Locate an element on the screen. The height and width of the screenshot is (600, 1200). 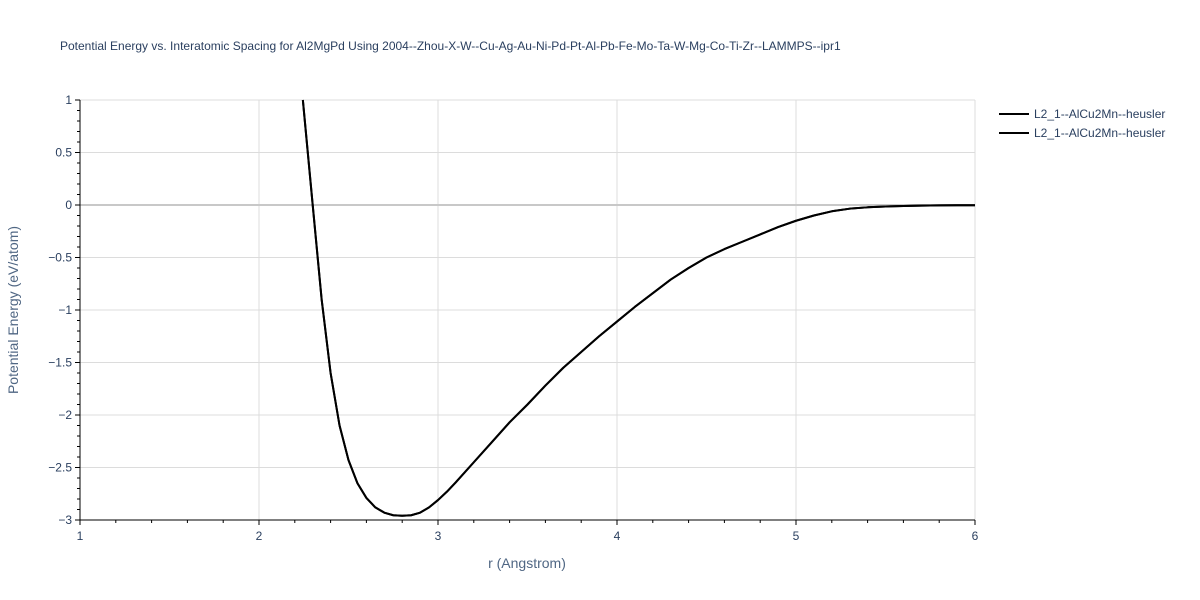
x-tick-label: 3 is located at coordinates (438, 536).